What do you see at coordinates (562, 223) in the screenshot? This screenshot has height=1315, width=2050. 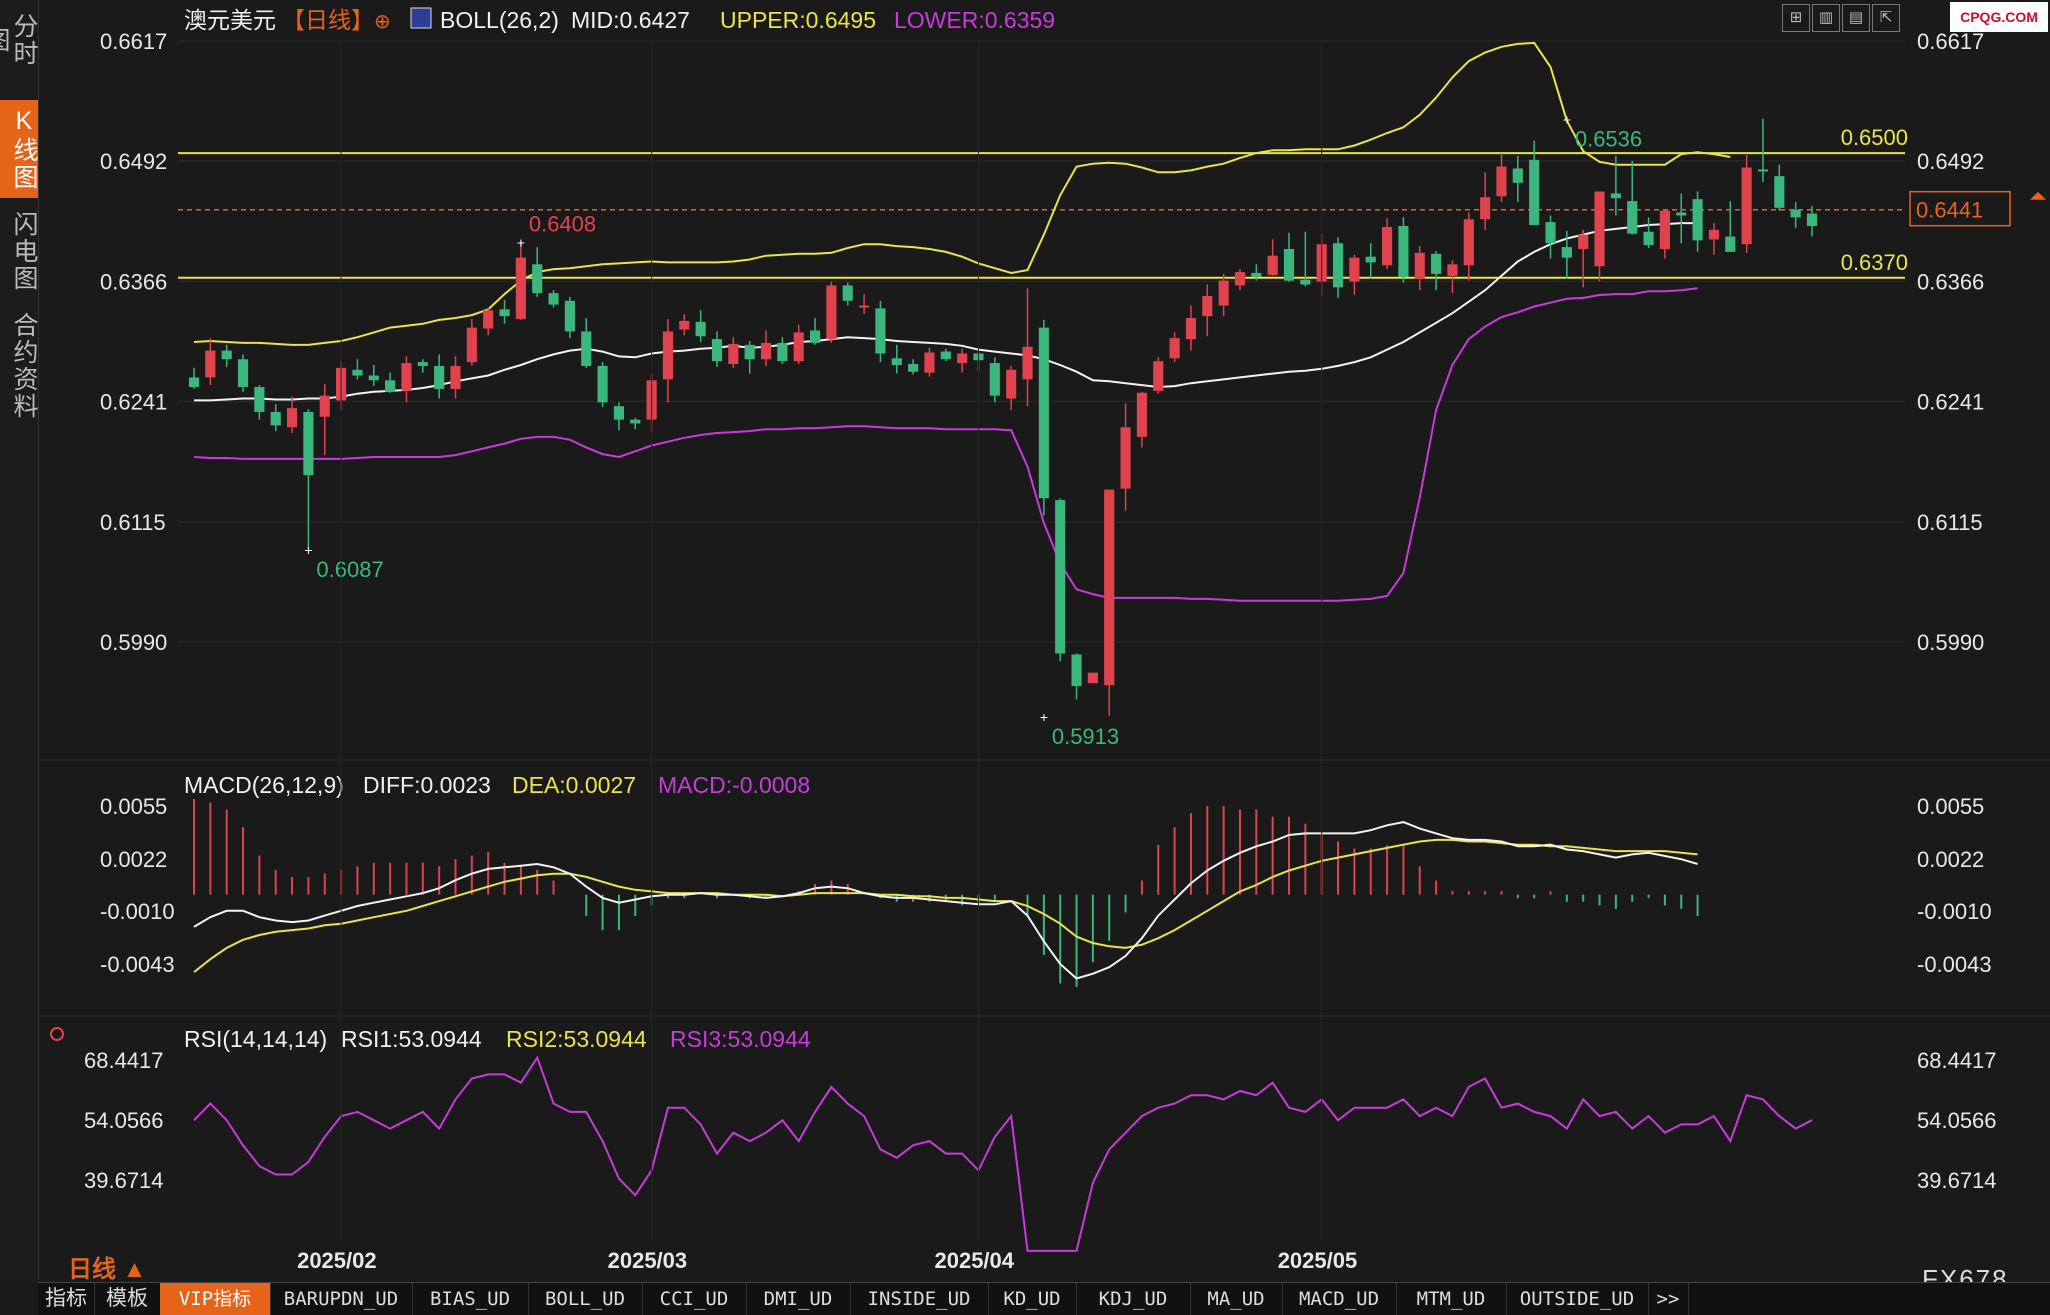 I see `extreme-price-label: 0.6408` at bounding box center [562, 223].